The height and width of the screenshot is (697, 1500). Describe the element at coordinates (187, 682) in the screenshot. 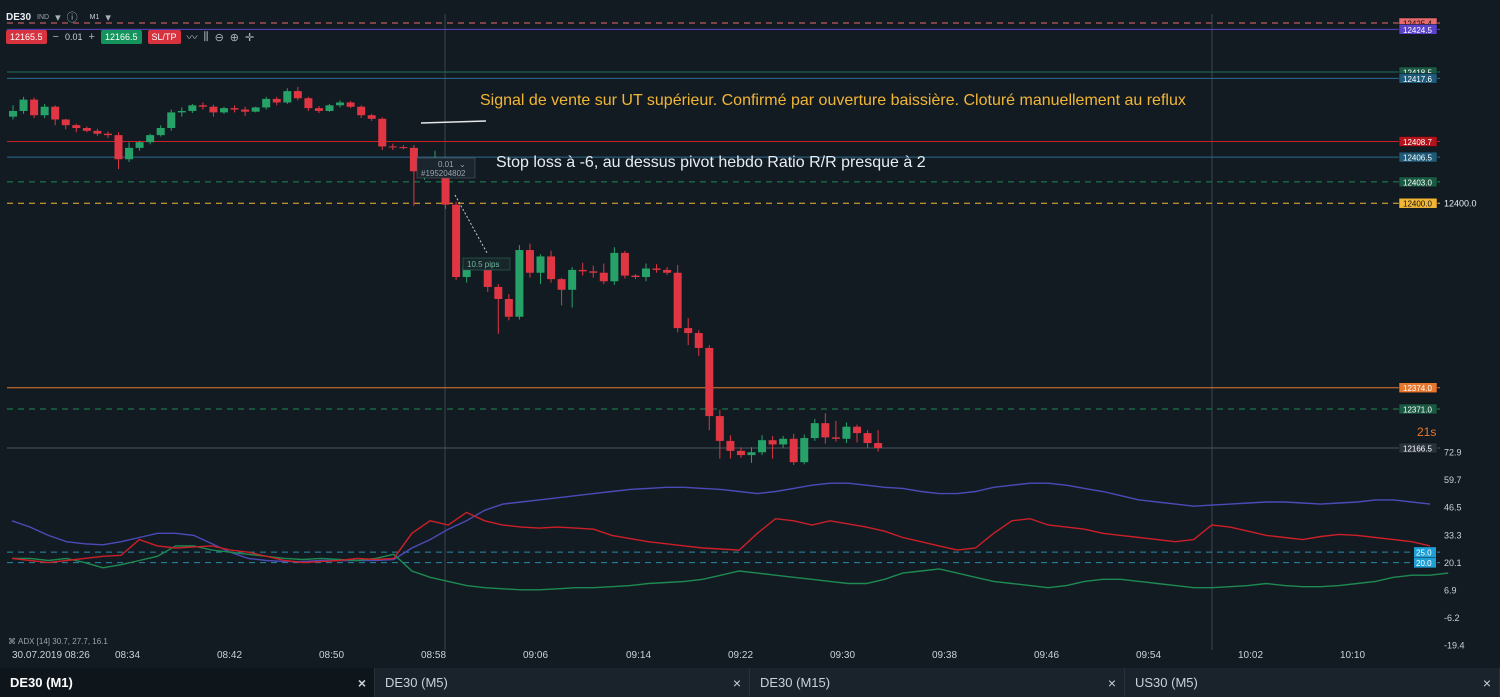

I see `chart-tab: DE30 (M1) ×` at that location.